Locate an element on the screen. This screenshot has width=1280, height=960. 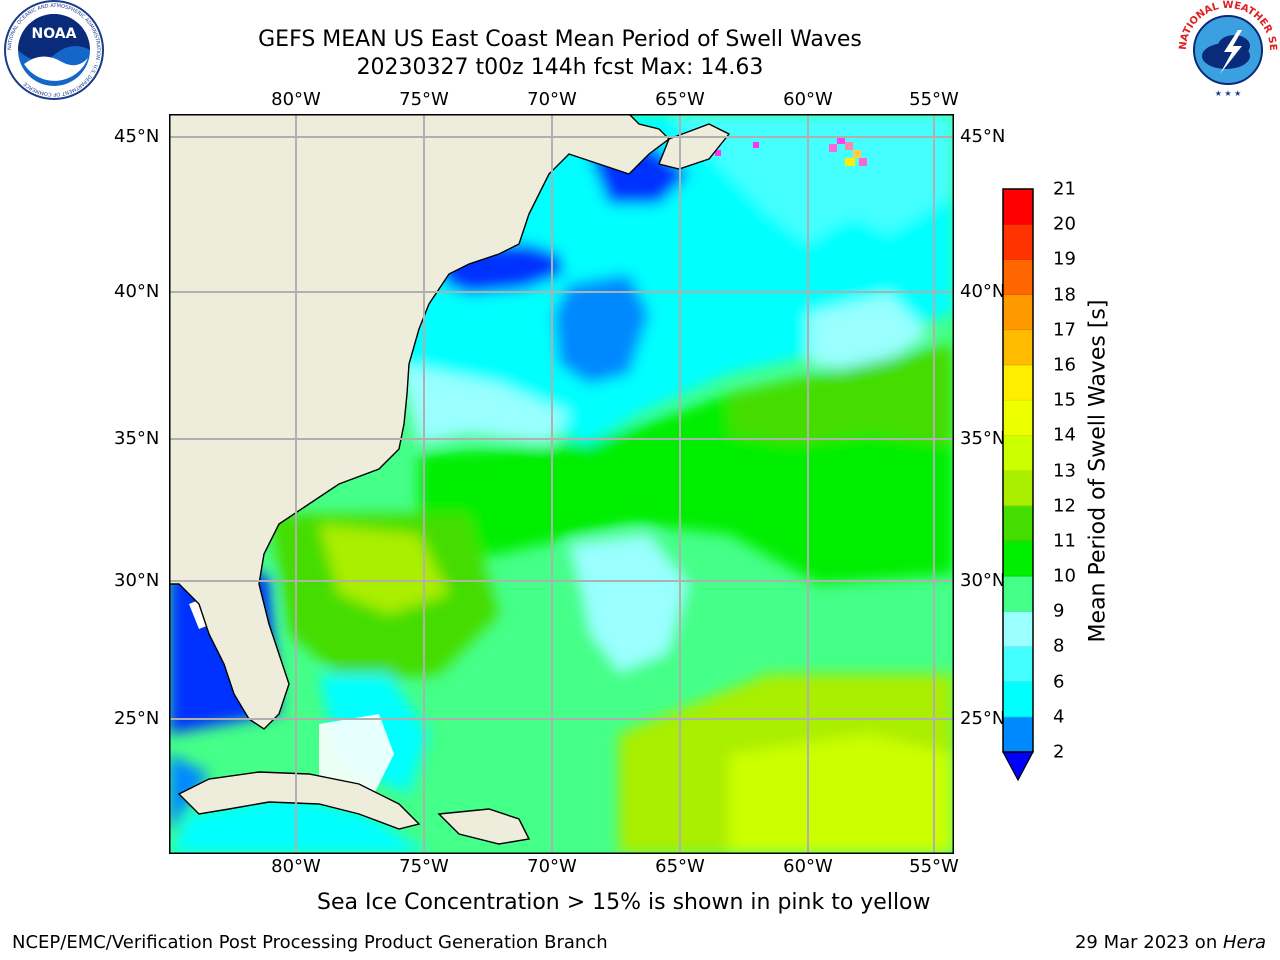
colorbar-tick-label: 16 is located at coordinates (1064, 365).